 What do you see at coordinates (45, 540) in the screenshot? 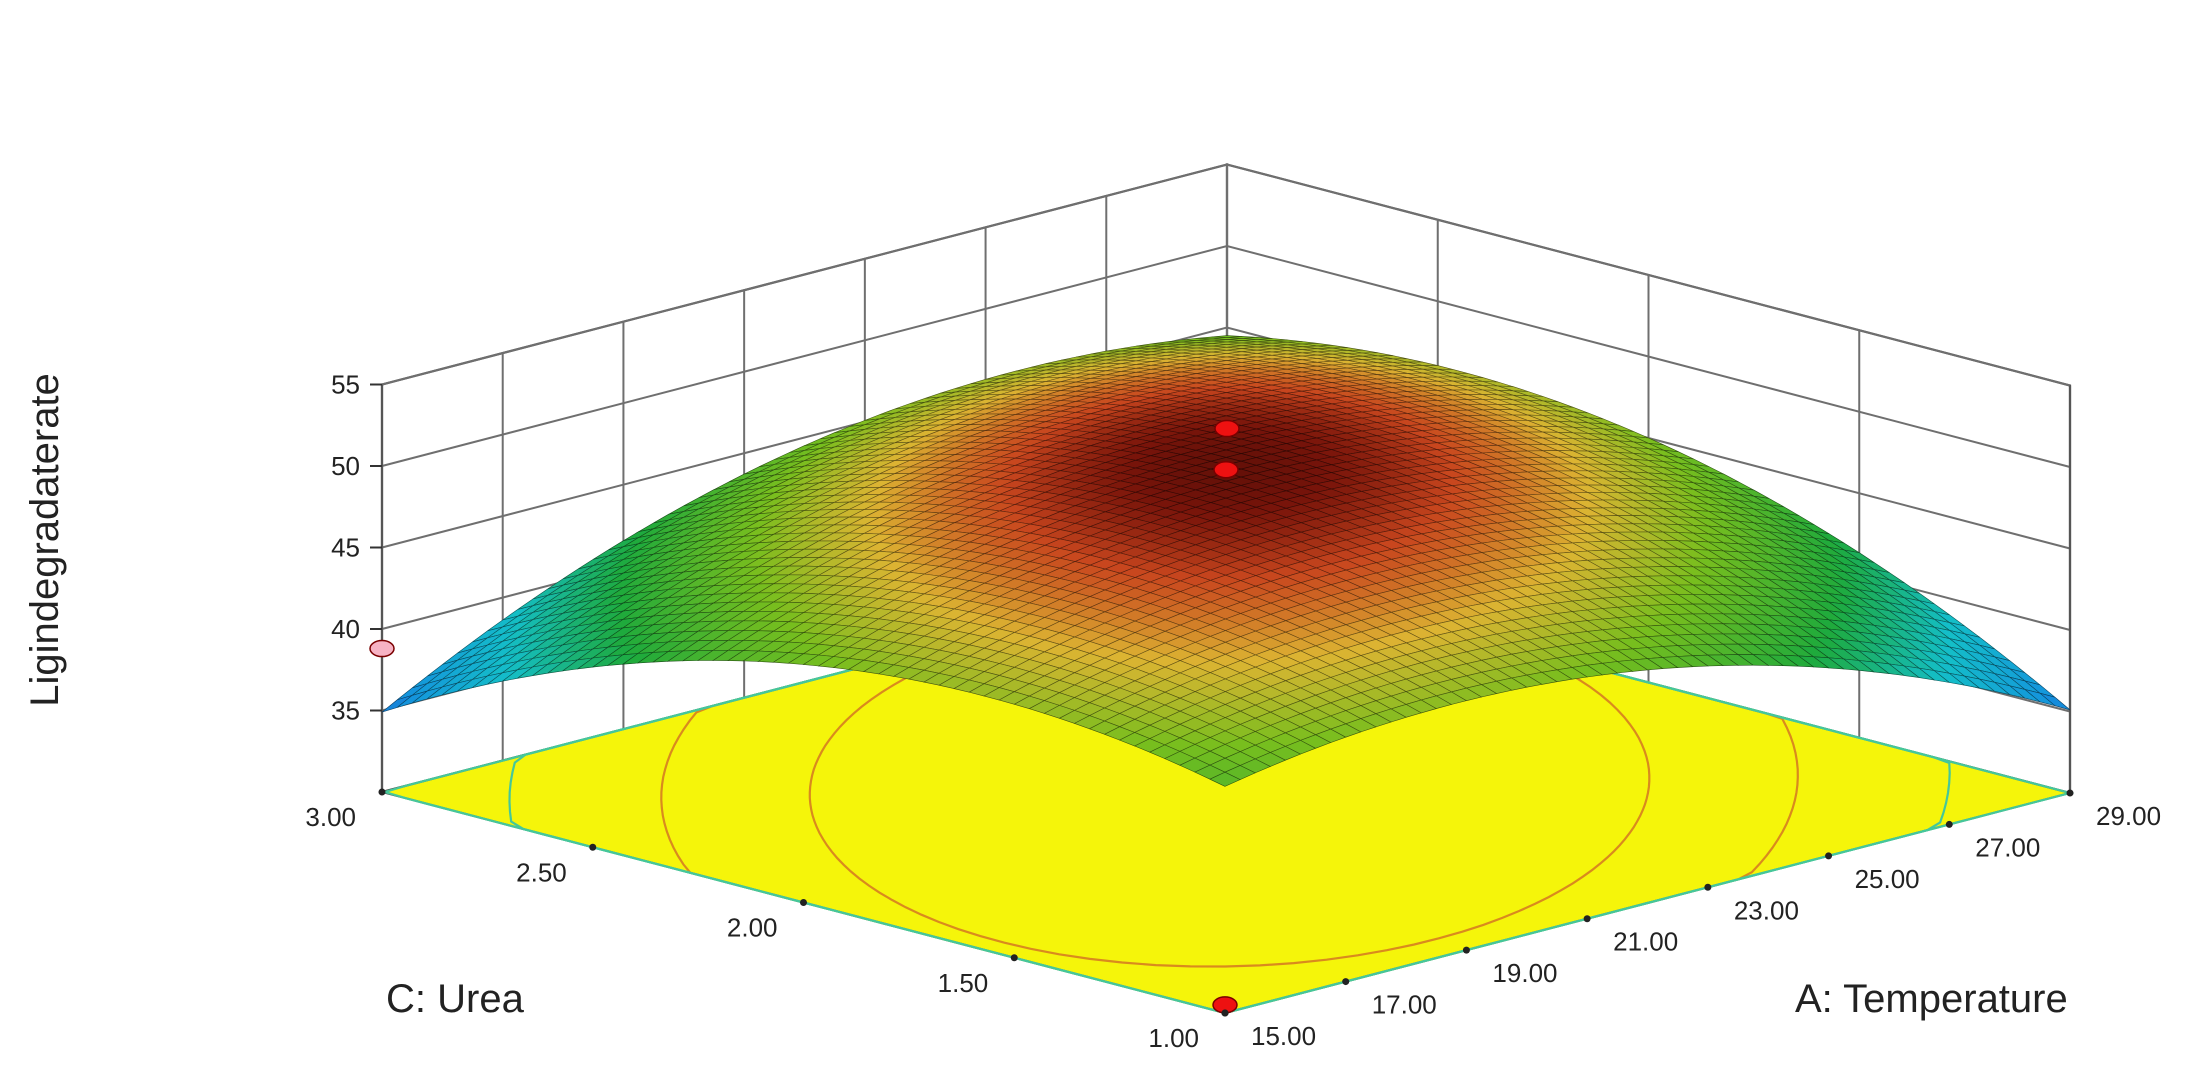
I see `z-axis-title: Ligindegradaterate` at bounding box center [45, 540].